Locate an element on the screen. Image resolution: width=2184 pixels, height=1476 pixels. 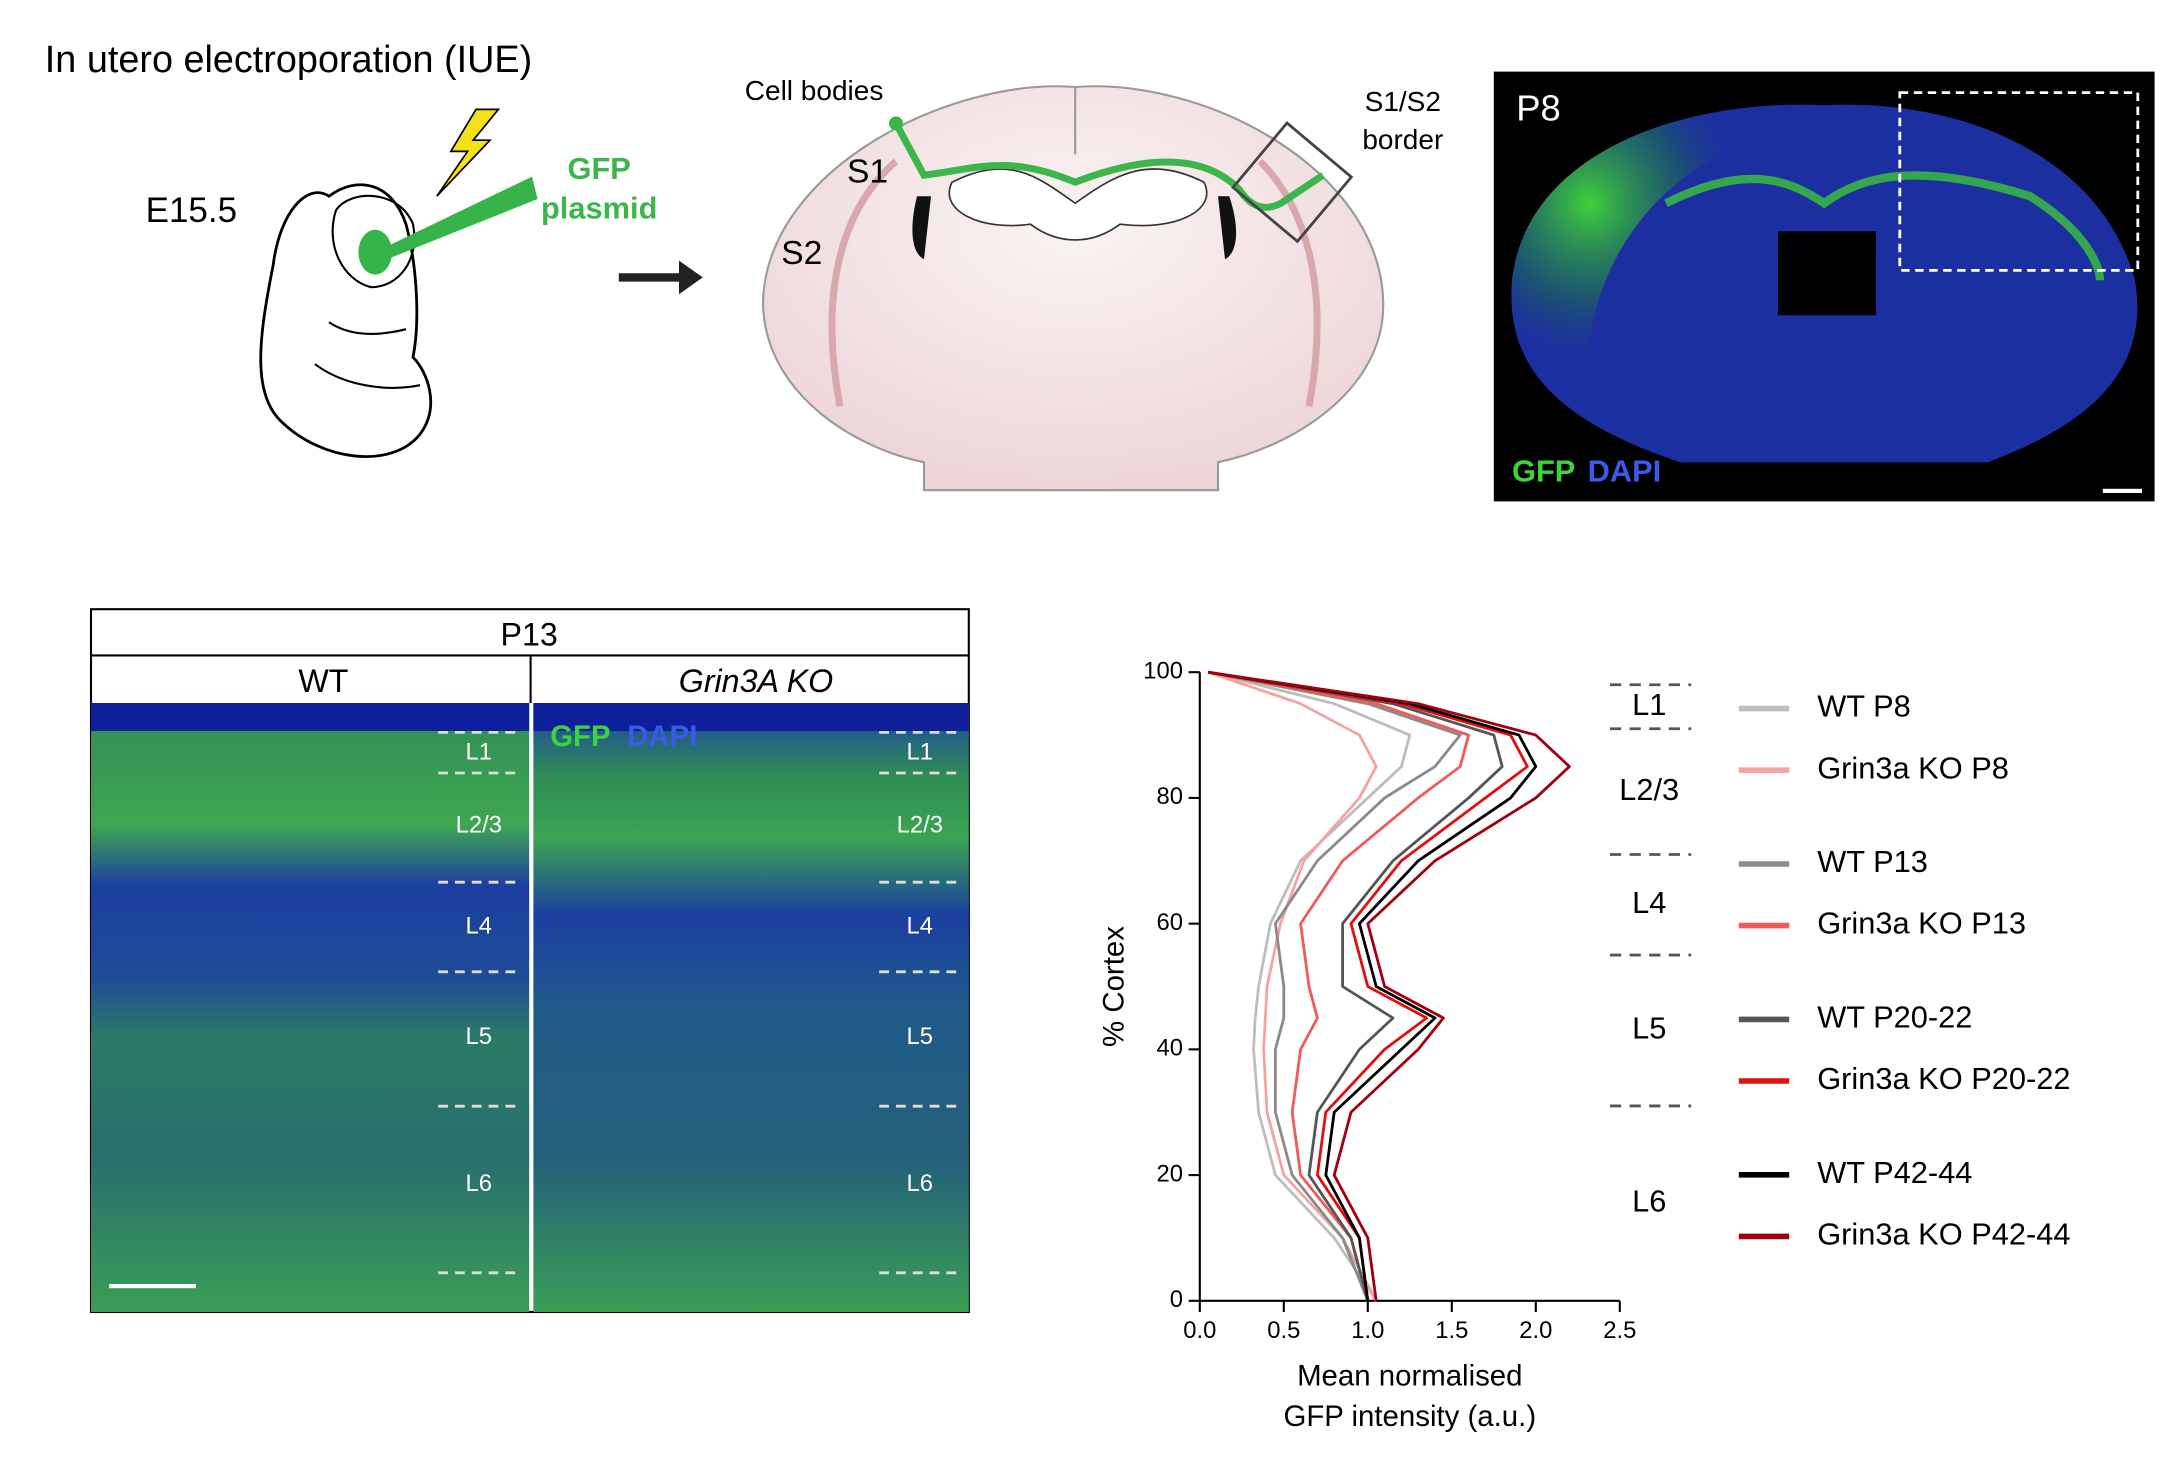
electric-pulse-icon is located at coordinates (468, 152).